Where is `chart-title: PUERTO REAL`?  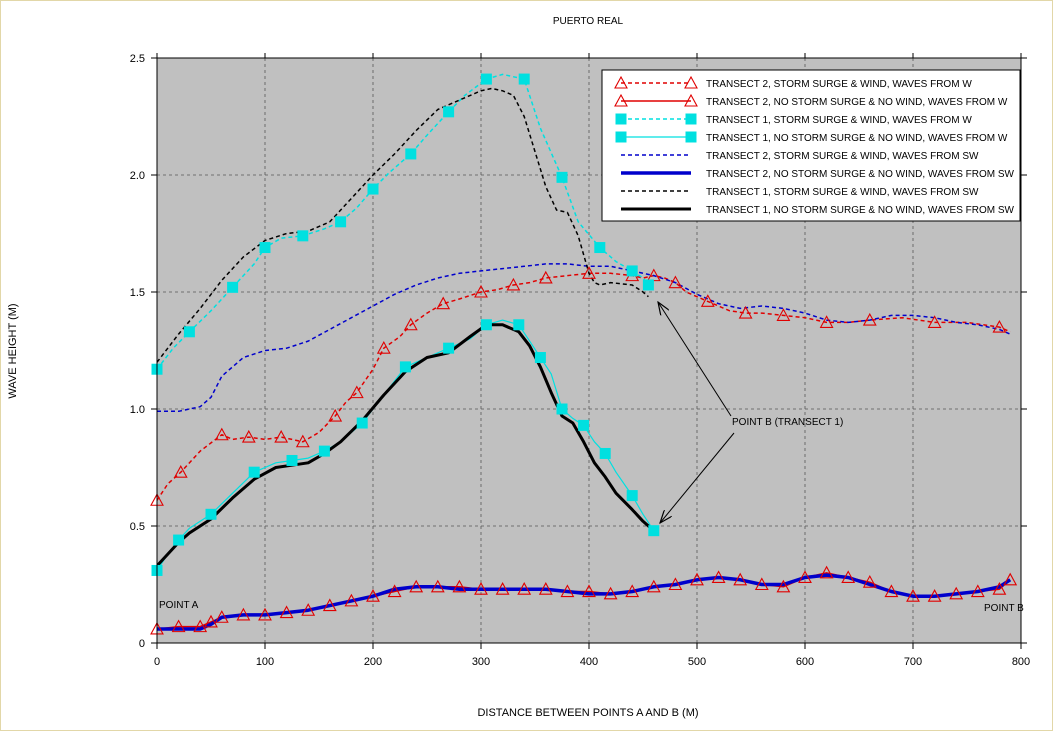
chart-title: PUERTO REAL is located at coordinates (588, 21).